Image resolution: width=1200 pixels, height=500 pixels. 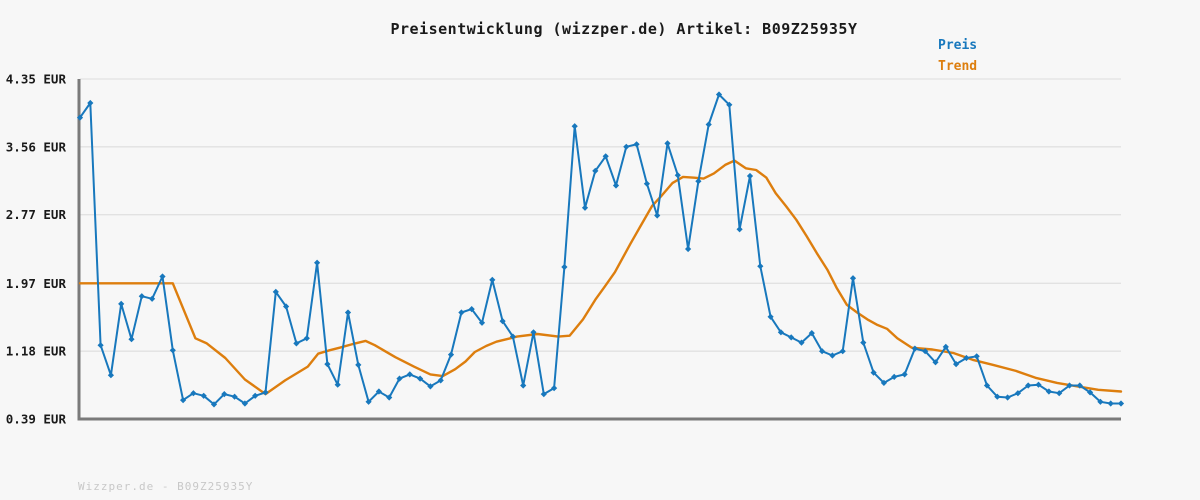 What do you see at coordinates (36, 283) in the screenshot?
I see `y-tick-label: 1.97 EUR` at bounding box center [36, 283].